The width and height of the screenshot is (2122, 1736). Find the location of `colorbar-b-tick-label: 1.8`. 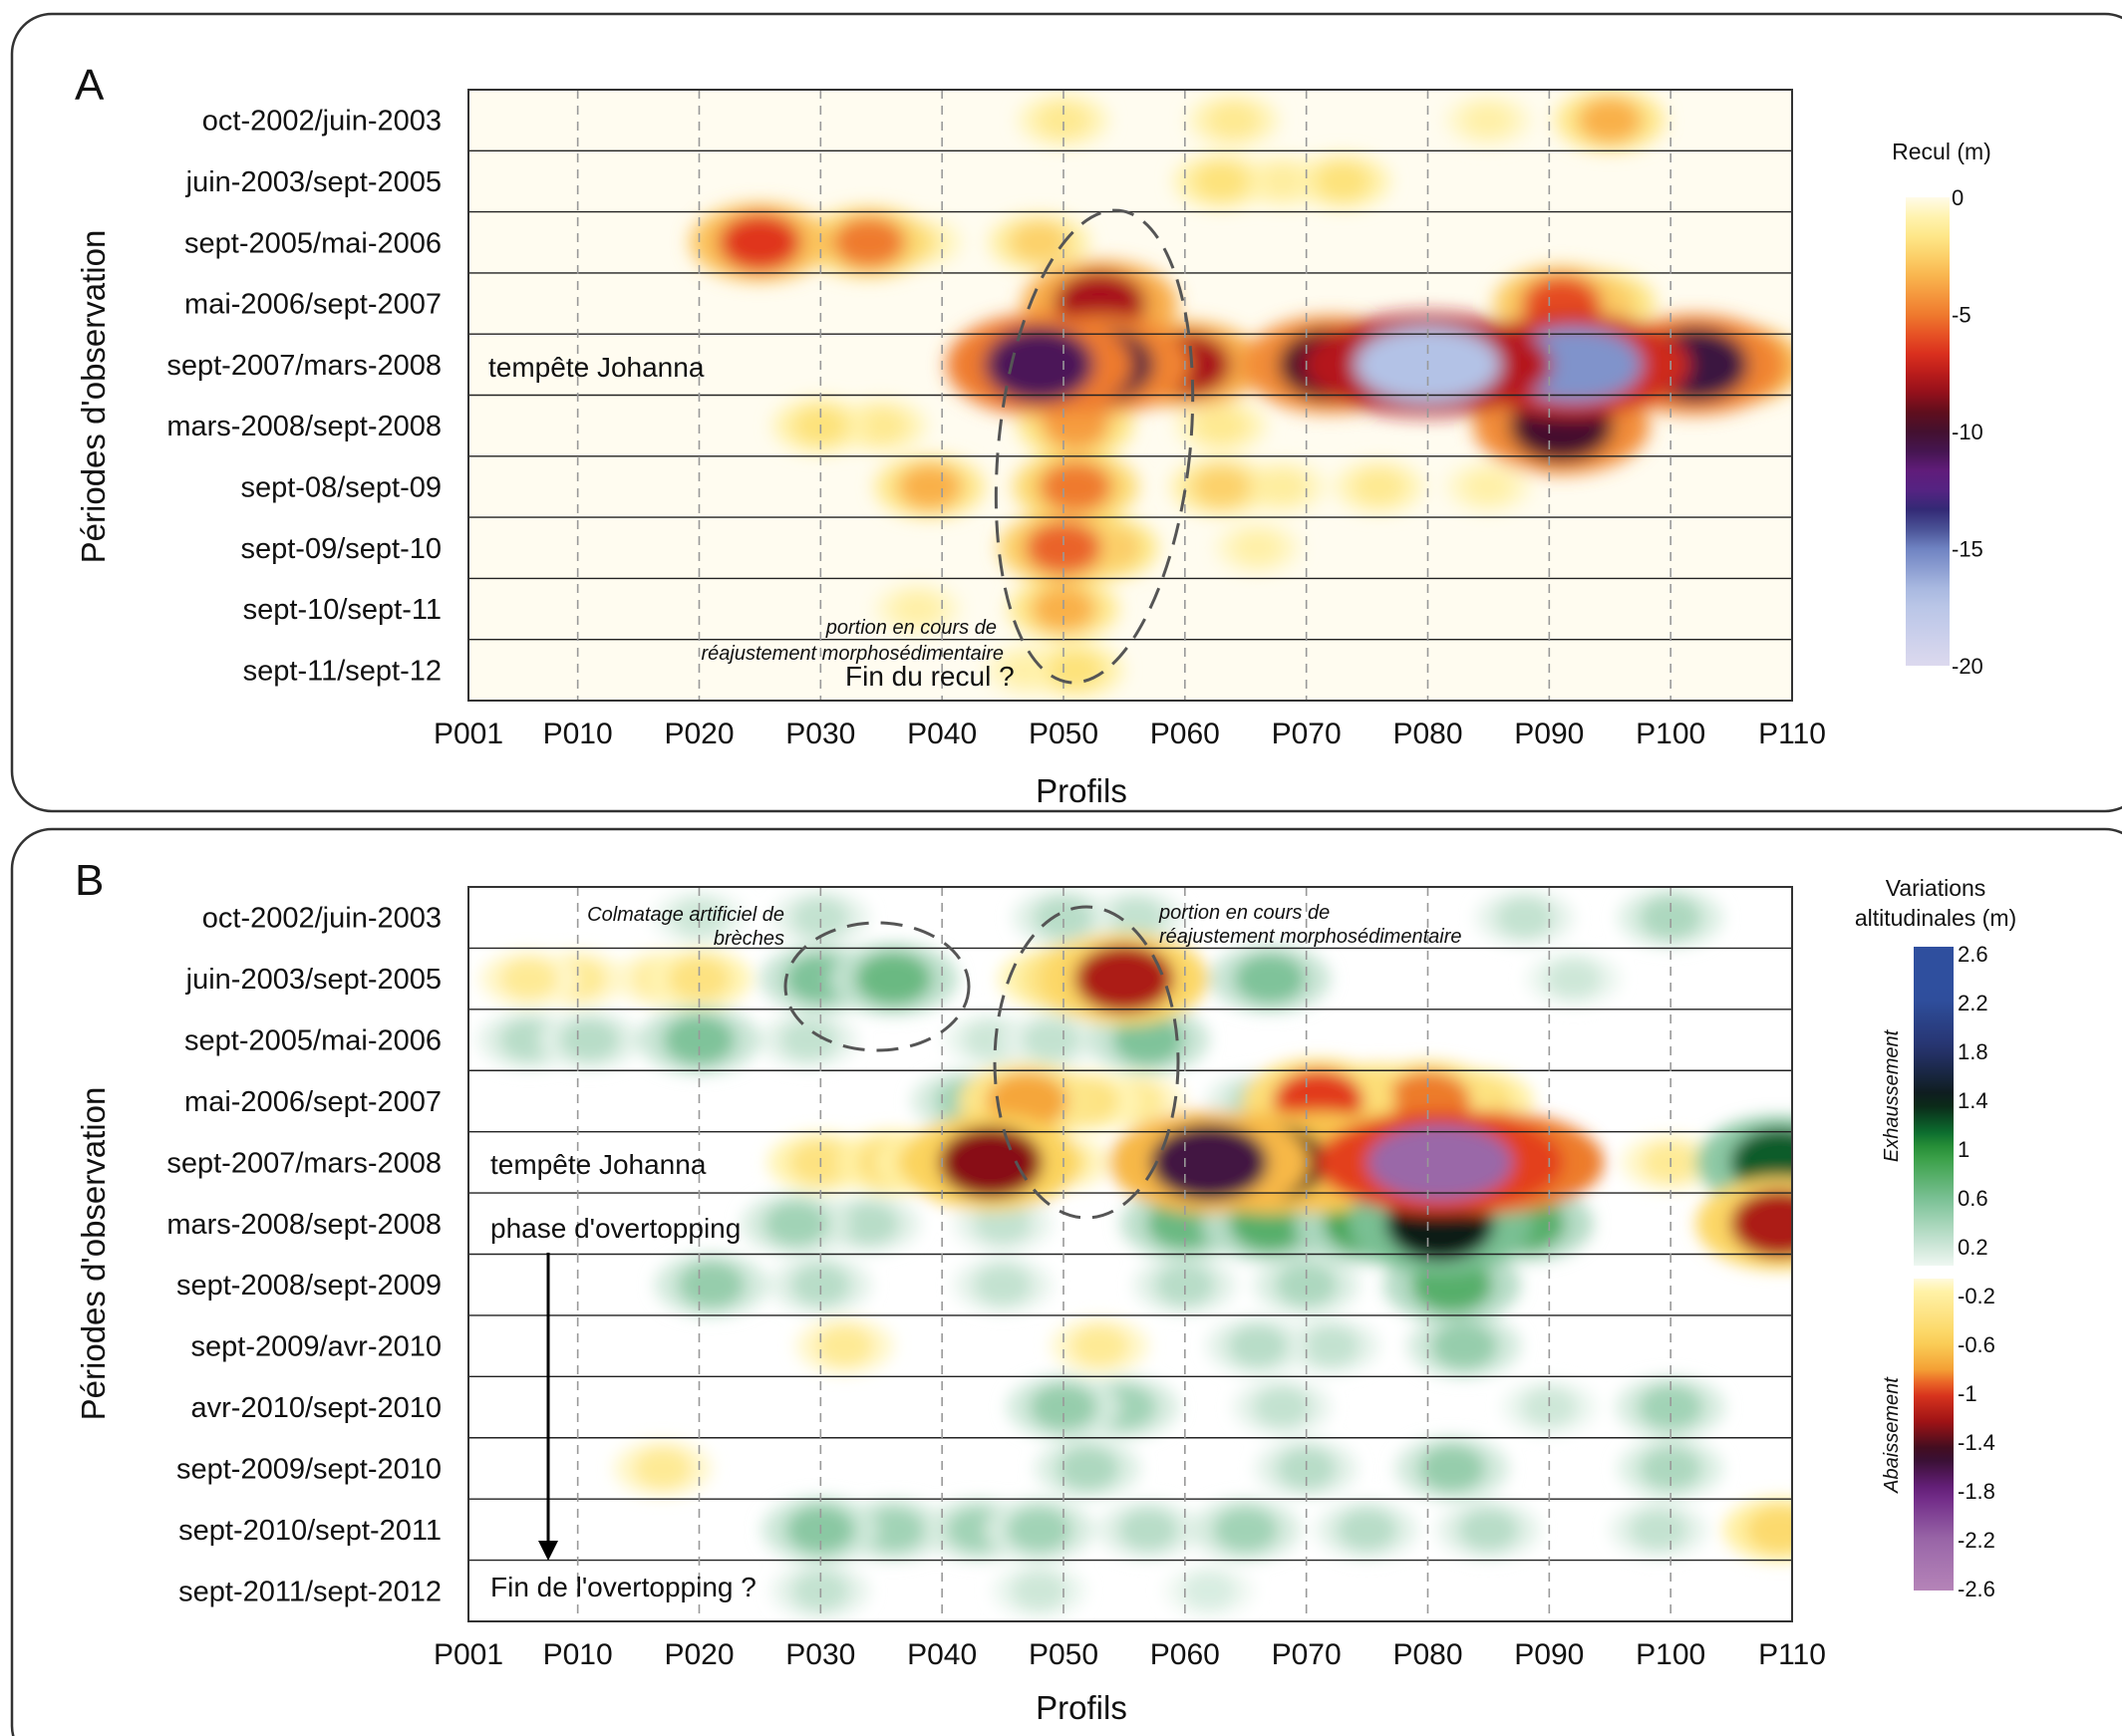

colorbar-b-tick-label: 1.8 is located at coordinates (1973, 1051).